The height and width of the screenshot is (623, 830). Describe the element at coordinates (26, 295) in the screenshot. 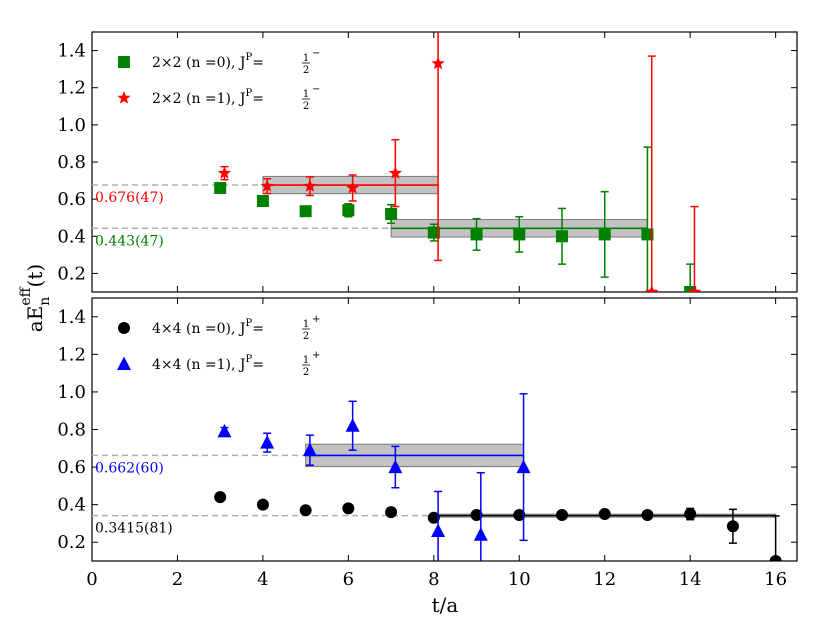

I see `y-axis-label-sup: eff` at that location.